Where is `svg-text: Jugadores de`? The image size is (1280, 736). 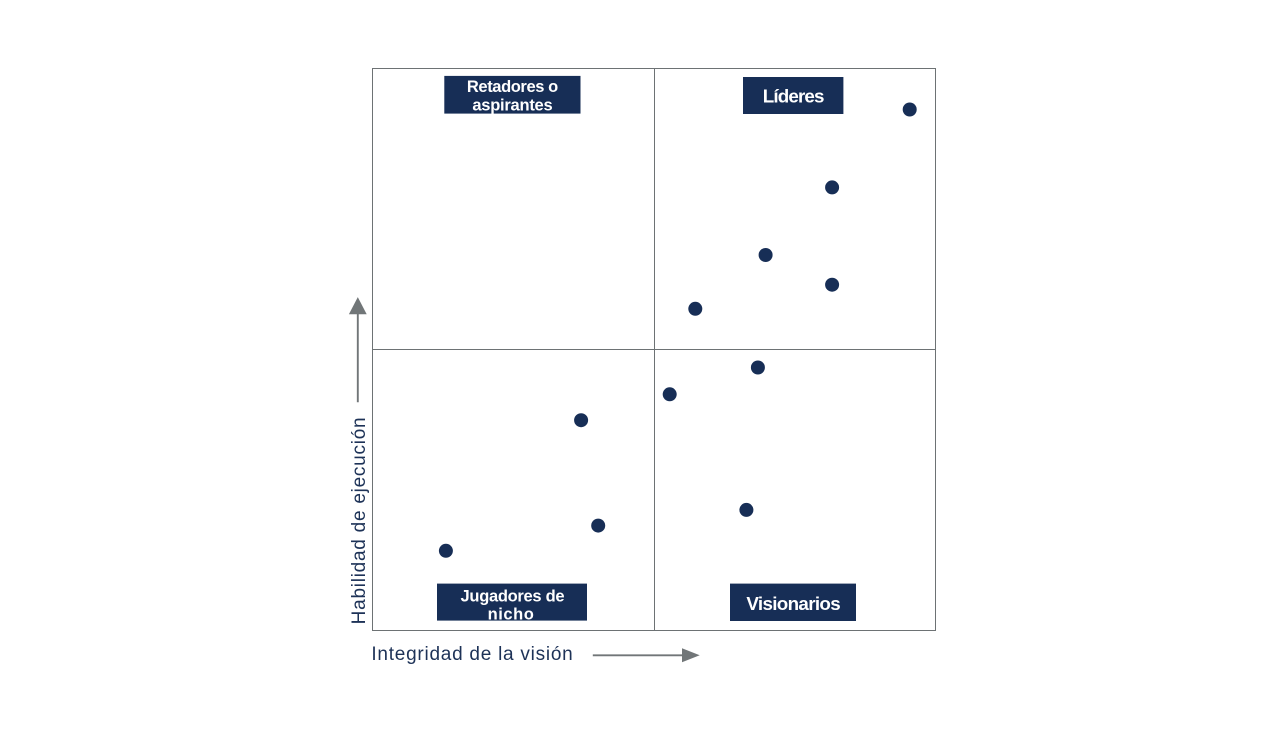 svg-text: Jugadores de is located at coordinates (513, 596).